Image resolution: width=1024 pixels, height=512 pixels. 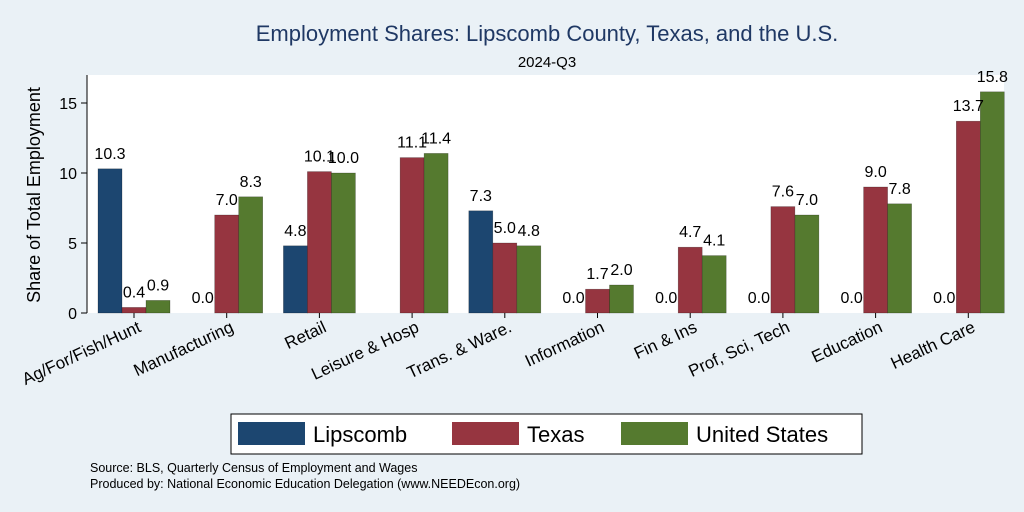 What do you see at coordinates (68, 104) in the screenshot?
I see `y-tick-label: 15` at bounding box center [68, 104].